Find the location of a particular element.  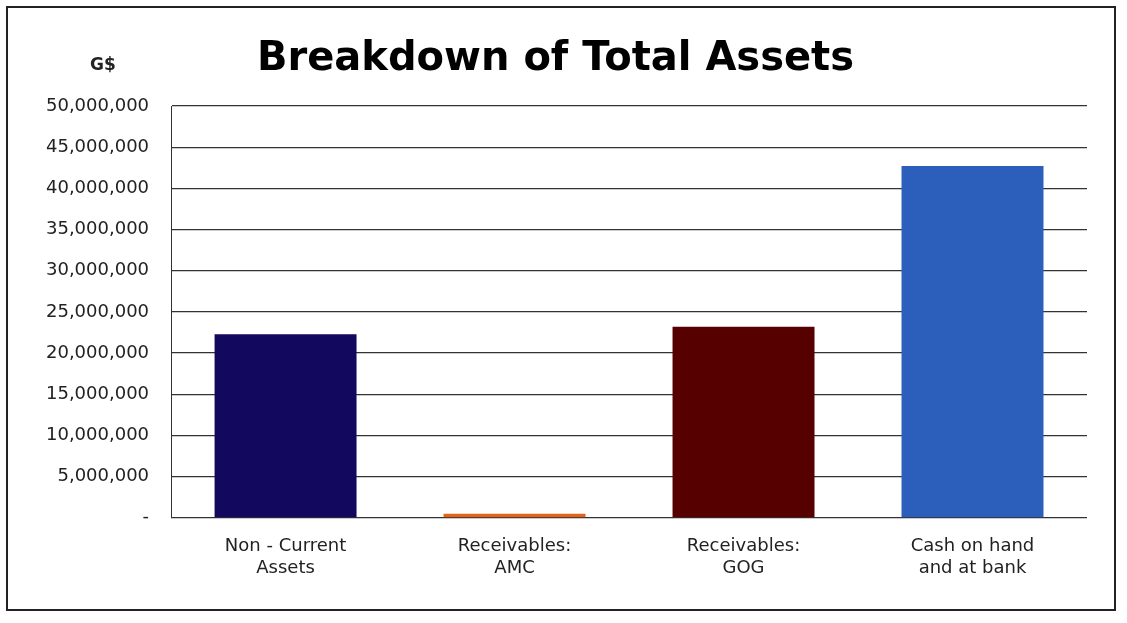

y-tick-label: 30,000,000 is located at coordinates (98, 269).